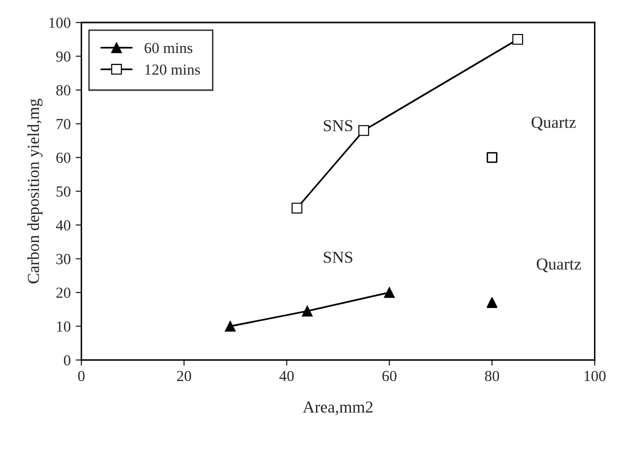 The height and width of the screenshot is (450, 626). Describe the element at coordinates (63, 259) in the screenshot. I see `y-tick-label: 30` at that location.